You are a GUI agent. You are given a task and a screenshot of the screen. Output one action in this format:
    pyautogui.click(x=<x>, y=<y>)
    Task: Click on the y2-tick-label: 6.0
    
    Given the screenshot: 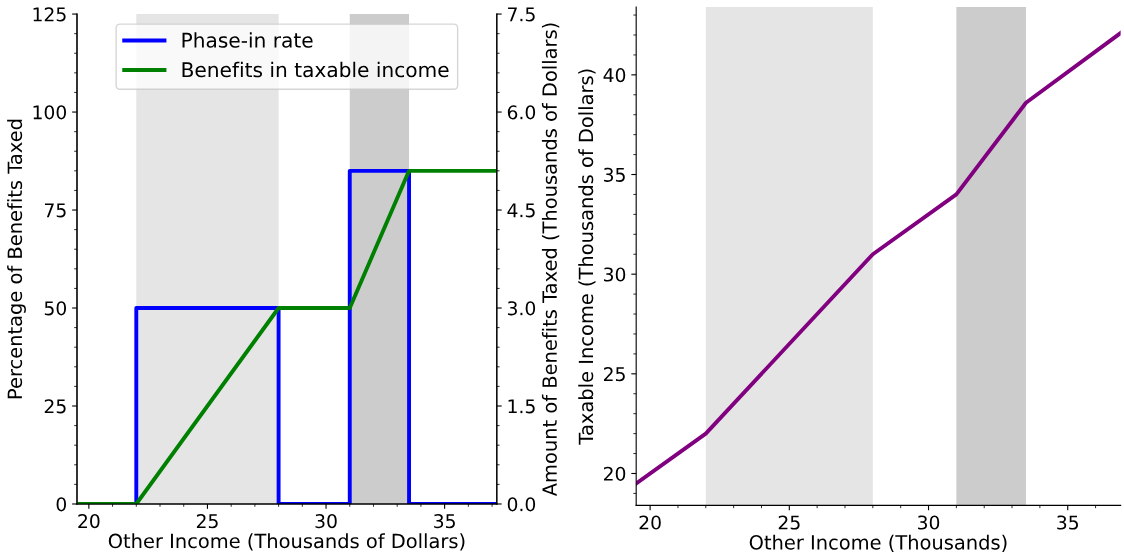 What is the action you would take?
    pyautogui.click(x=521, y=112)
    